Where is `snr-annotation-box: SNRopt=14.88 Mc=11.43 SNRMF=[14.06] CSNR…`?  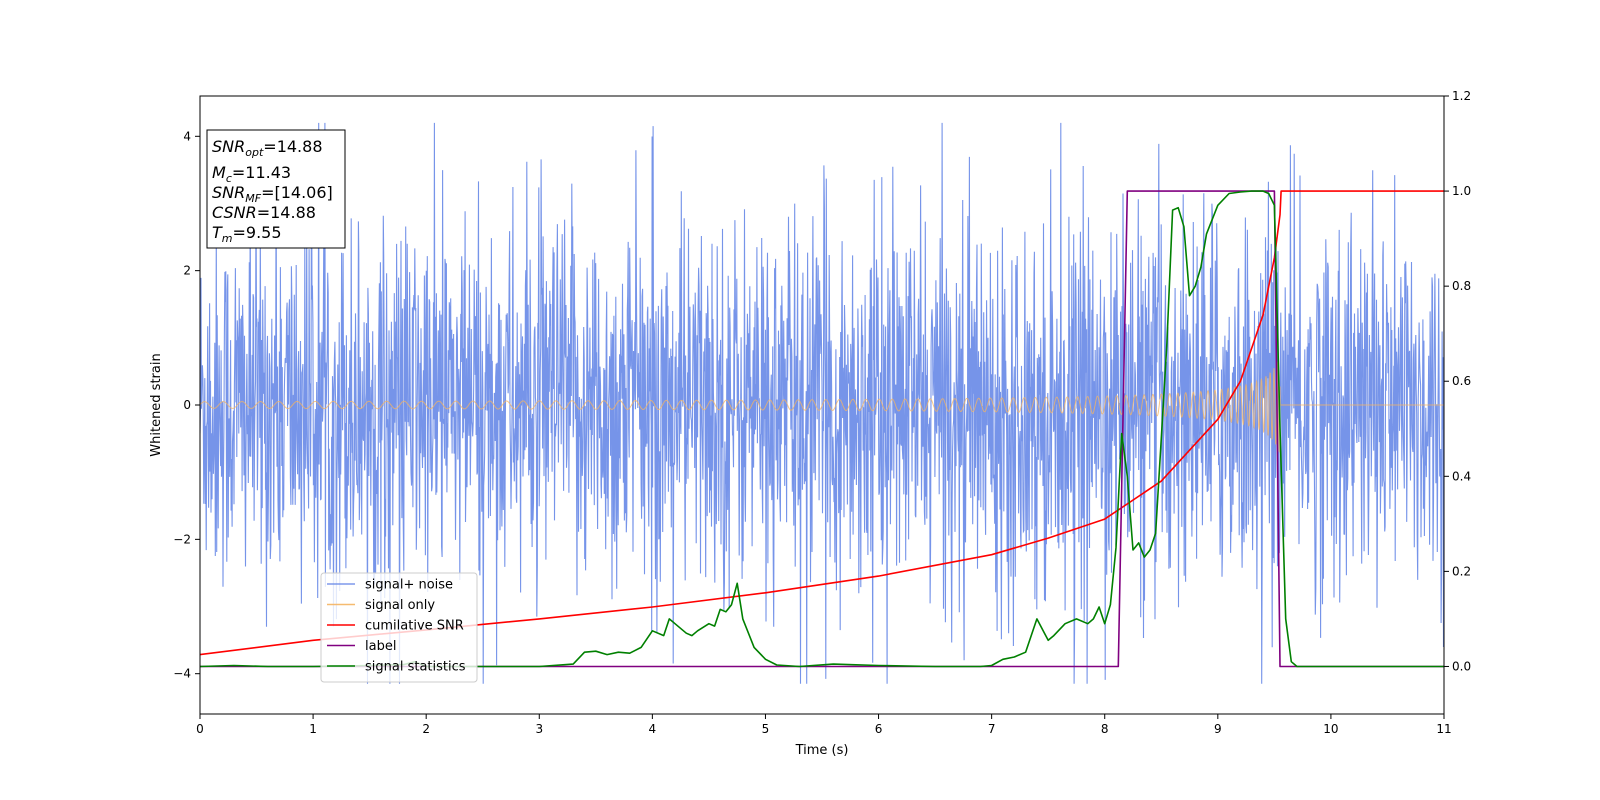
snr-annotation-box: SNRopt=14.88 Mc=11.43 SNRMF=[14.06] CSNR… is located at coordinates (276, 189).